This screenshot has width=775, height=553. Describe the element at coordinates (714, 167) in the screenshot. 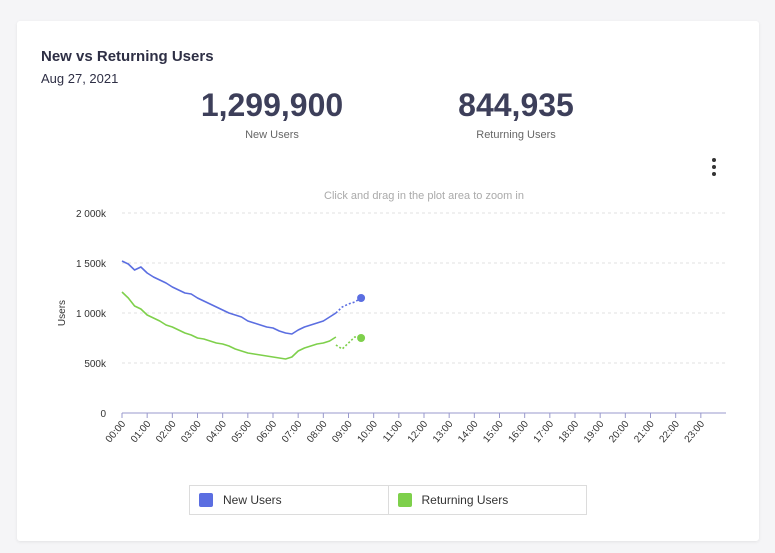

I see `kebab-menu-icon` at that location.